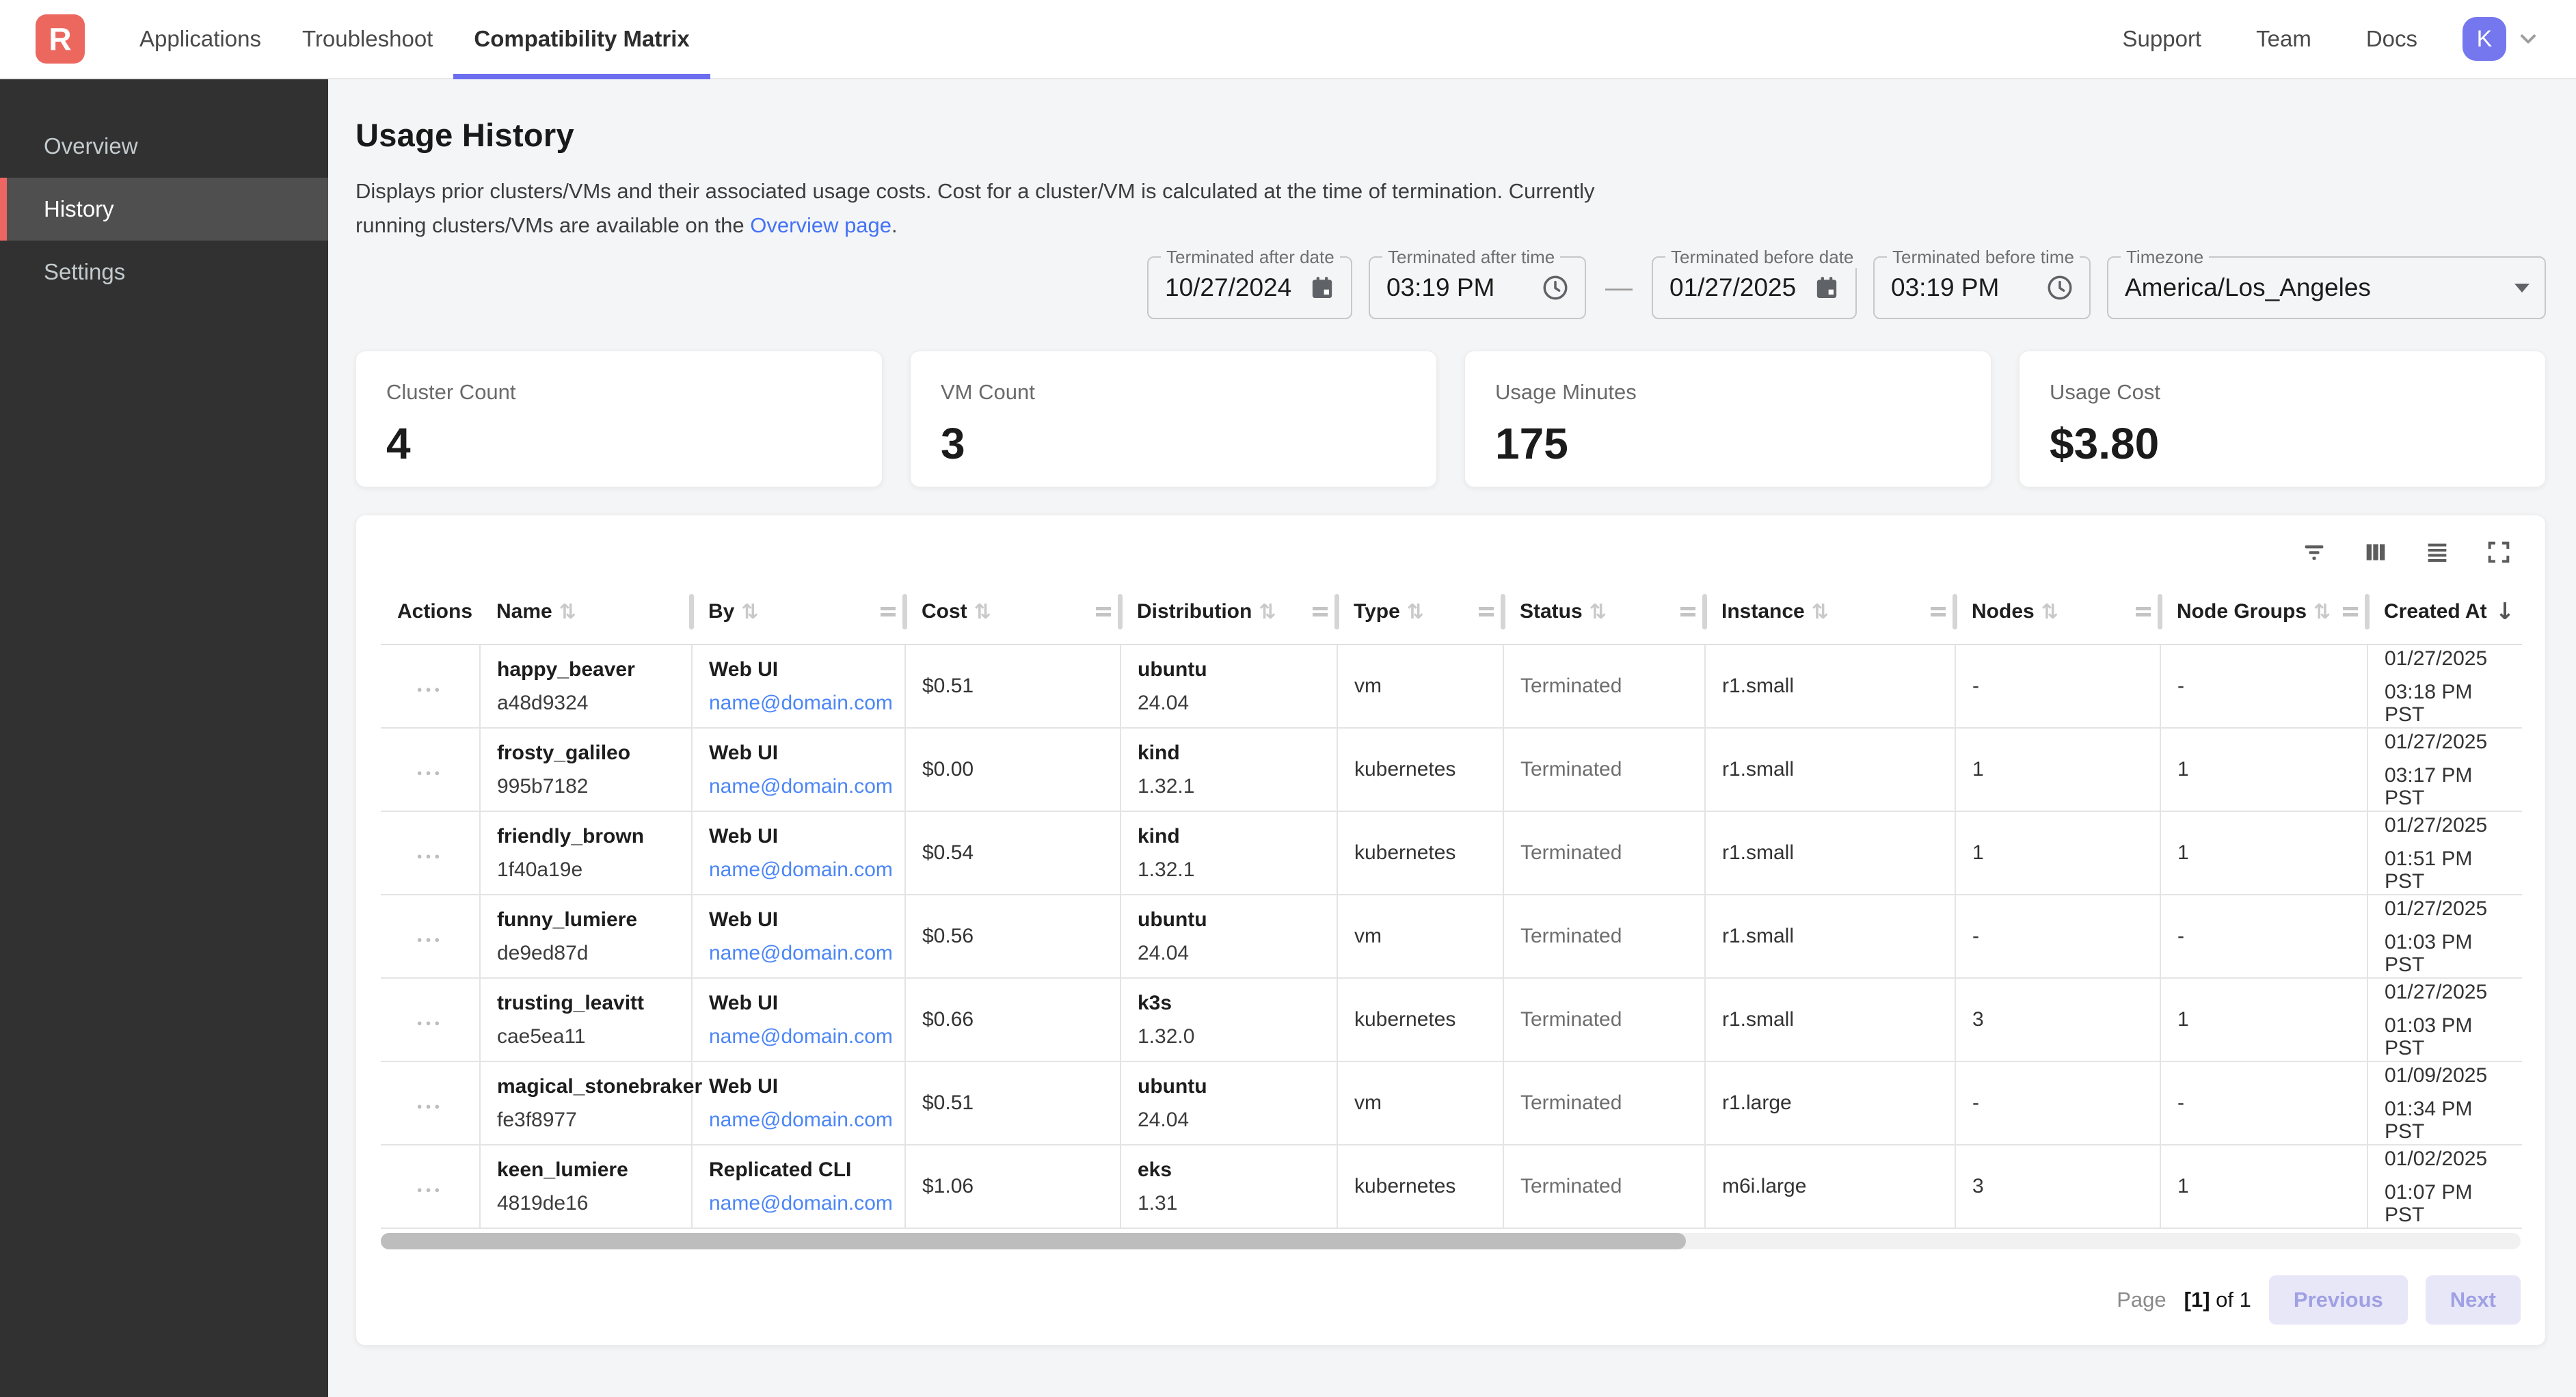  Describe the element at coordinates (821, 225) in the screenshot. I see `overview-page-link: Overview page` at that location.